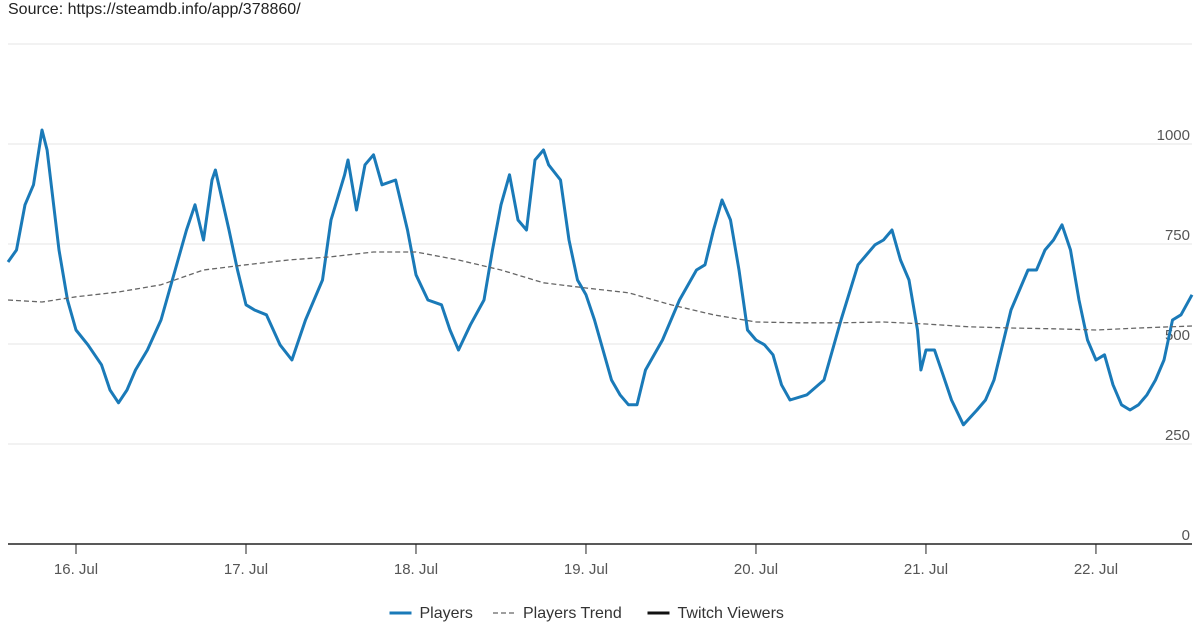 This screenshot has width=1200, height=635. Describe the element at coordinates (154, 9) in the screenshot. I see `chart-subtitle: Source: https://steamdb.info/app/378860/` at that location.